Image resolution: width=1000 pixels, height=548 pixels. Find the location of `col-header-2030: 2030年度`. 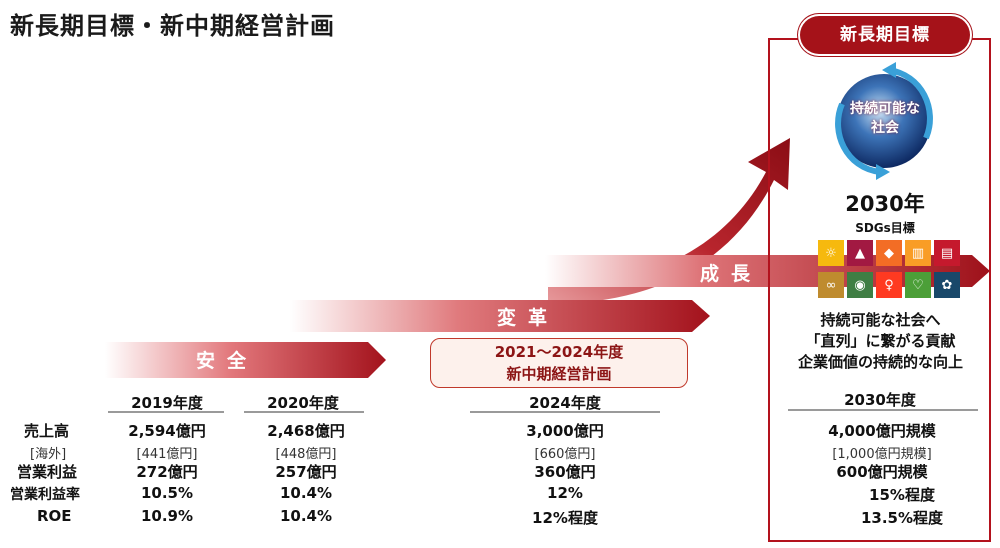

col-header-2030: 2030年度 is located at coordinates (880, 400).